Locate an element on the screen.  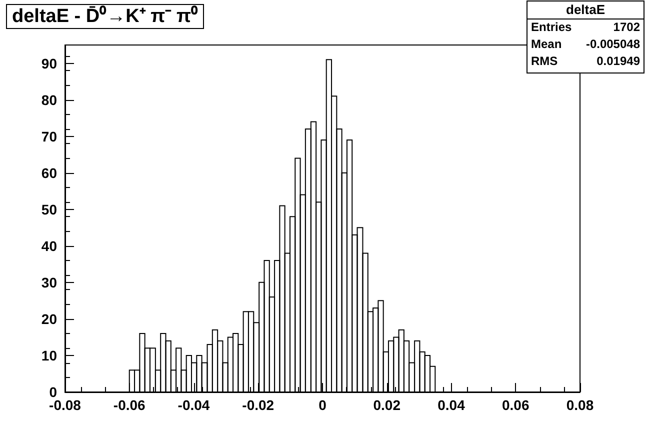
x-tick-label: -0.04 is located at coordinates (194, 405).